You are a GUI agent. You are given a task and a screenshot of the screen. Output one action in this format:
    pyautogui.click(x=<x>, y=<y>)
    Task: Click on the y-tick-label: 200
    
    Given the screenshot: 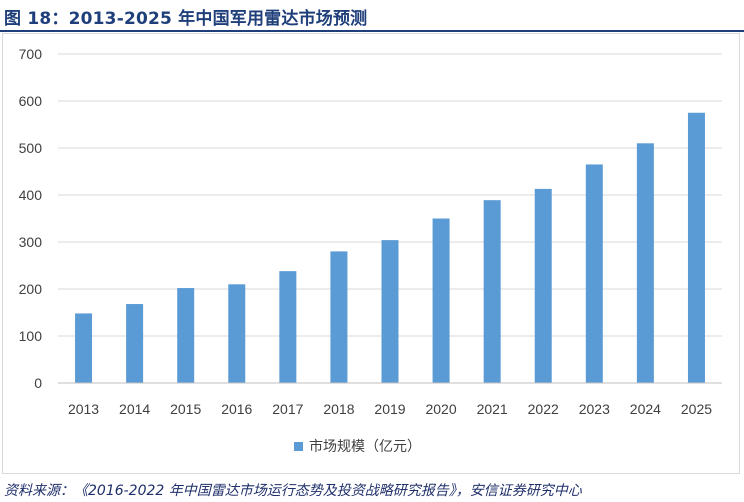 What is the action you would take?
    pyautogui.click(x=31, y=289)
    